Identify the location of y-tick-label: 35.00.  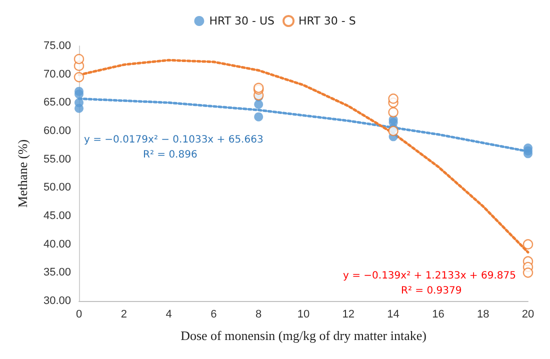
(57, 272).